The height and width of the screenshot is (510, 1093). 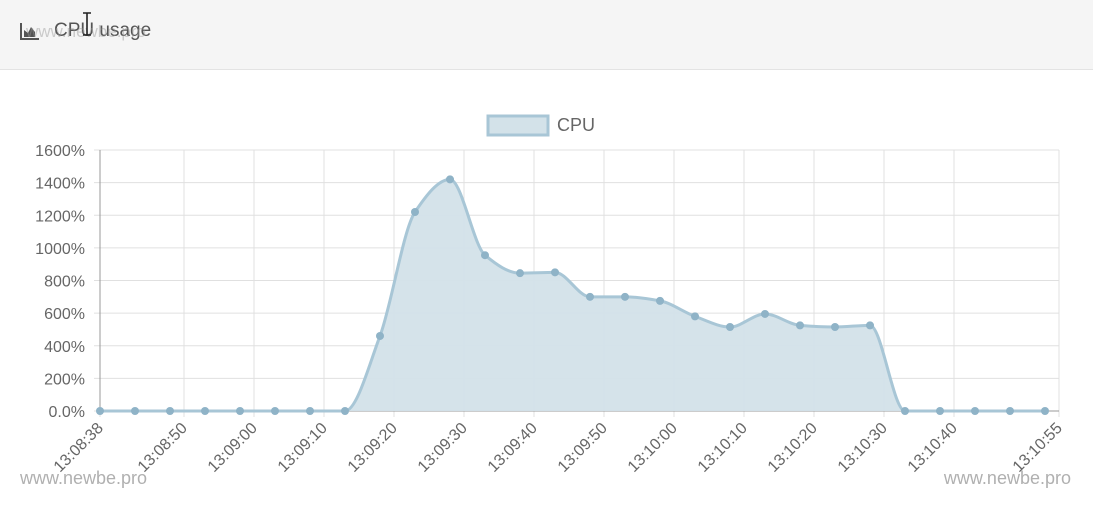 I want to click on chart-legend: CPU, so click(x=540, y=125).